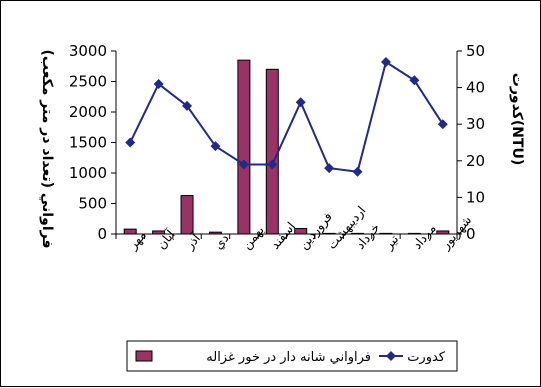 The height and width of the screenshot is (388, 541). Describe the element at coordinates (88, 143) in the screenshot. I see `left-tick-label-3: 1500` at that location.